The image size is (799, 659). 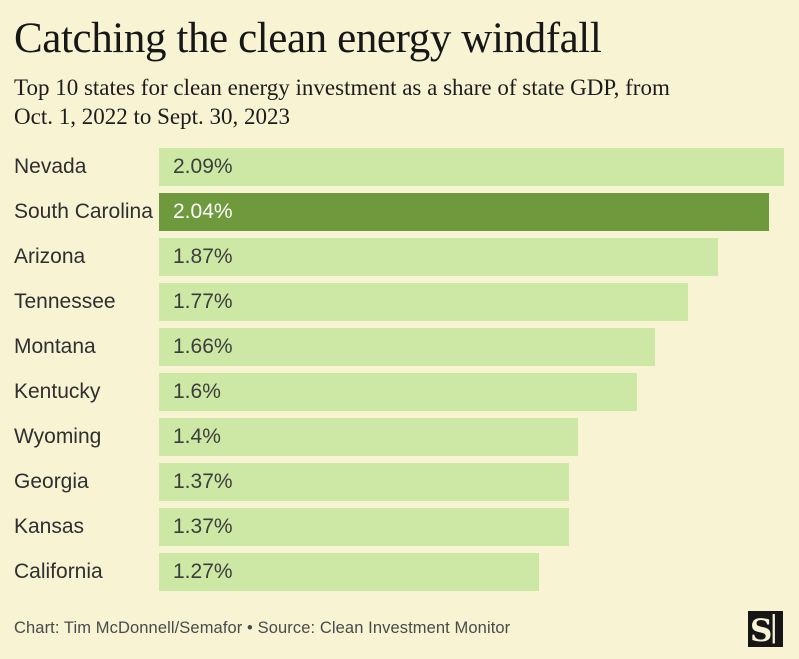 I want to click on bar-track: 1.77%, so click(x=471, y=301).